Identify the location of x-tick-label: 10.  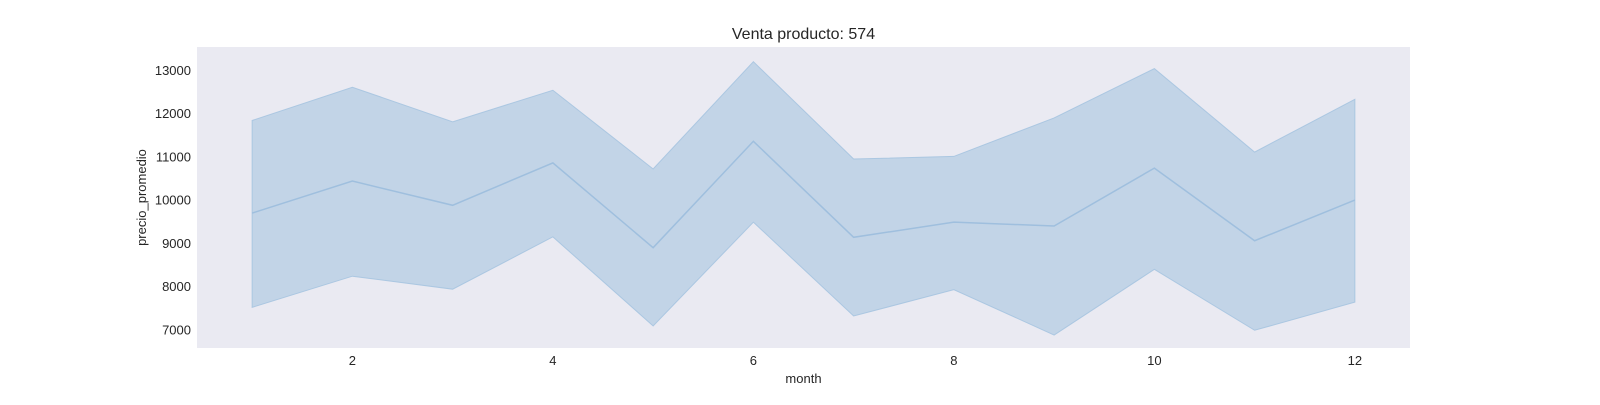
(1154, 360).